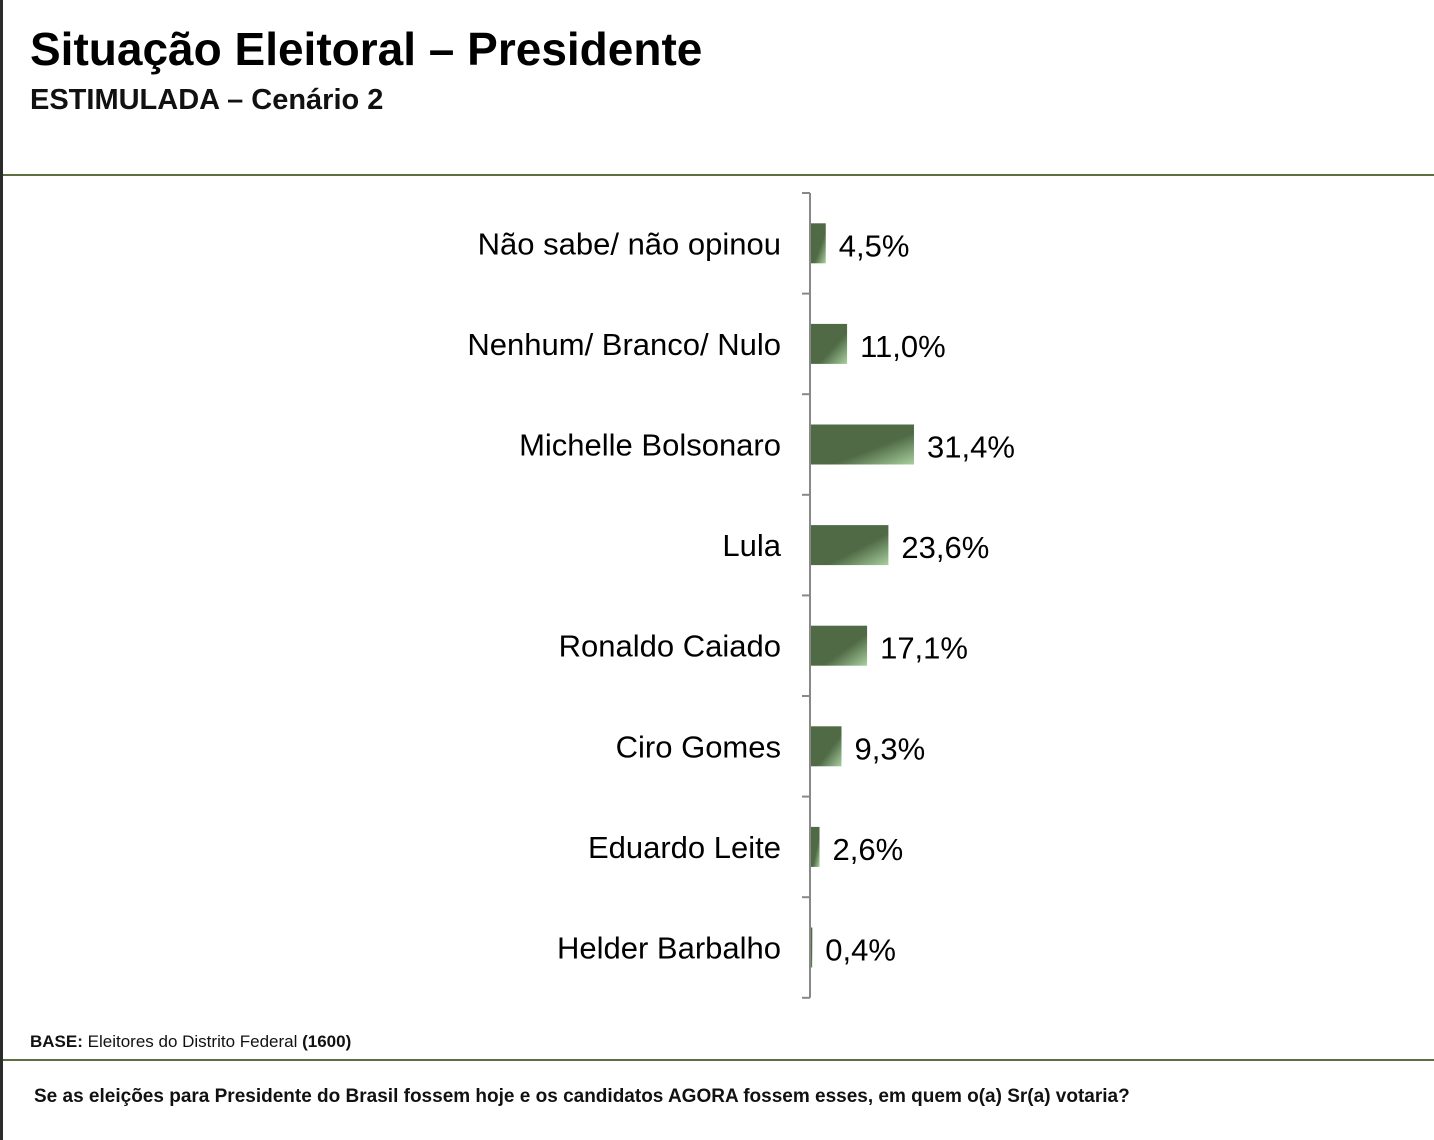 This screenshot has width=1434, height=1140. What do you see at coordinates (924, 648) in the screenshot?
I see `data-label: 17,1%` at bounding box center [924, 648].